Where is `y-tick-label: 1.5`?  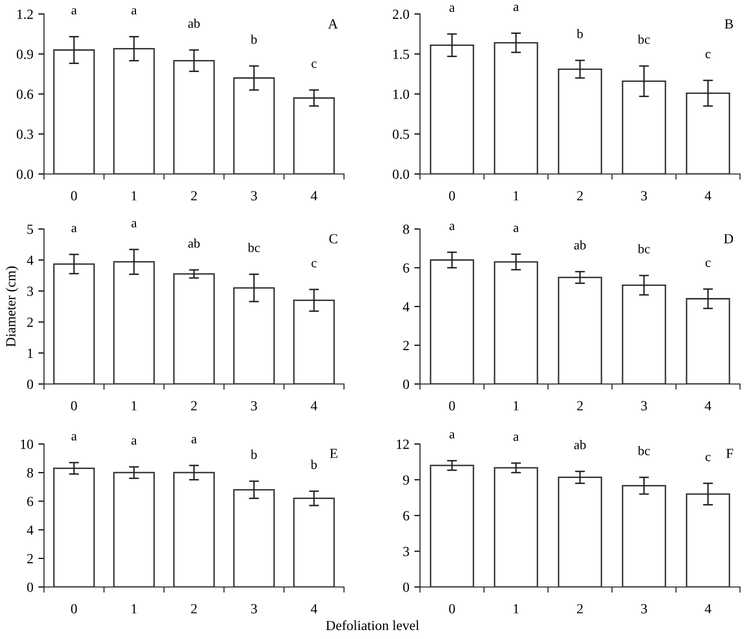 y-tick-label: 1.5 is located at coordinates (401, 55).